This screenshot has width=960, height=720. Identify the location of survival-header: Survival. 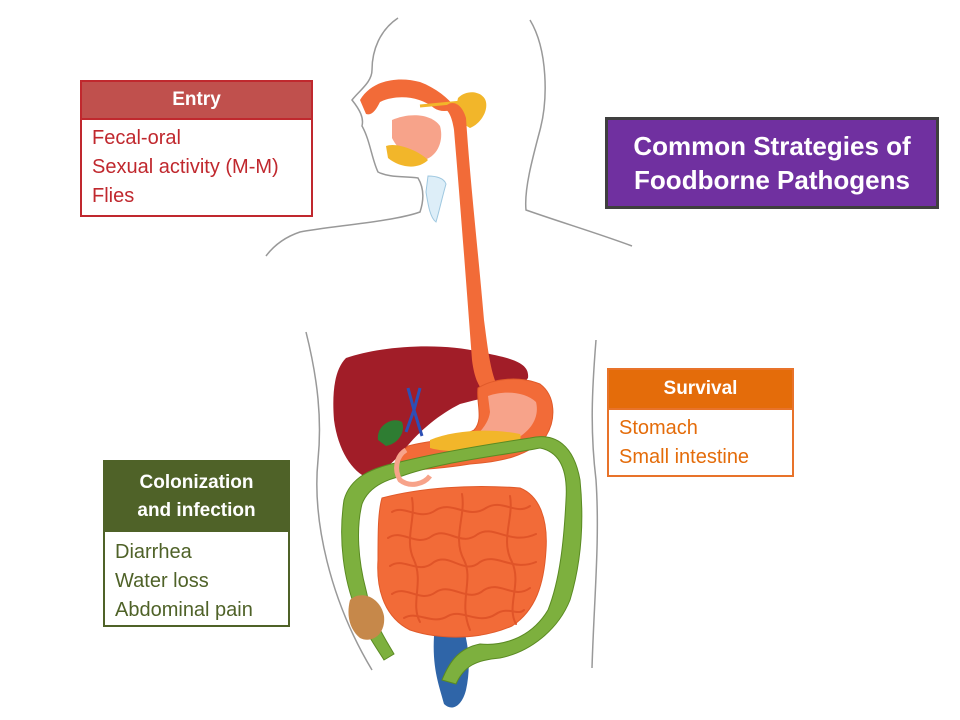
(700, 390).